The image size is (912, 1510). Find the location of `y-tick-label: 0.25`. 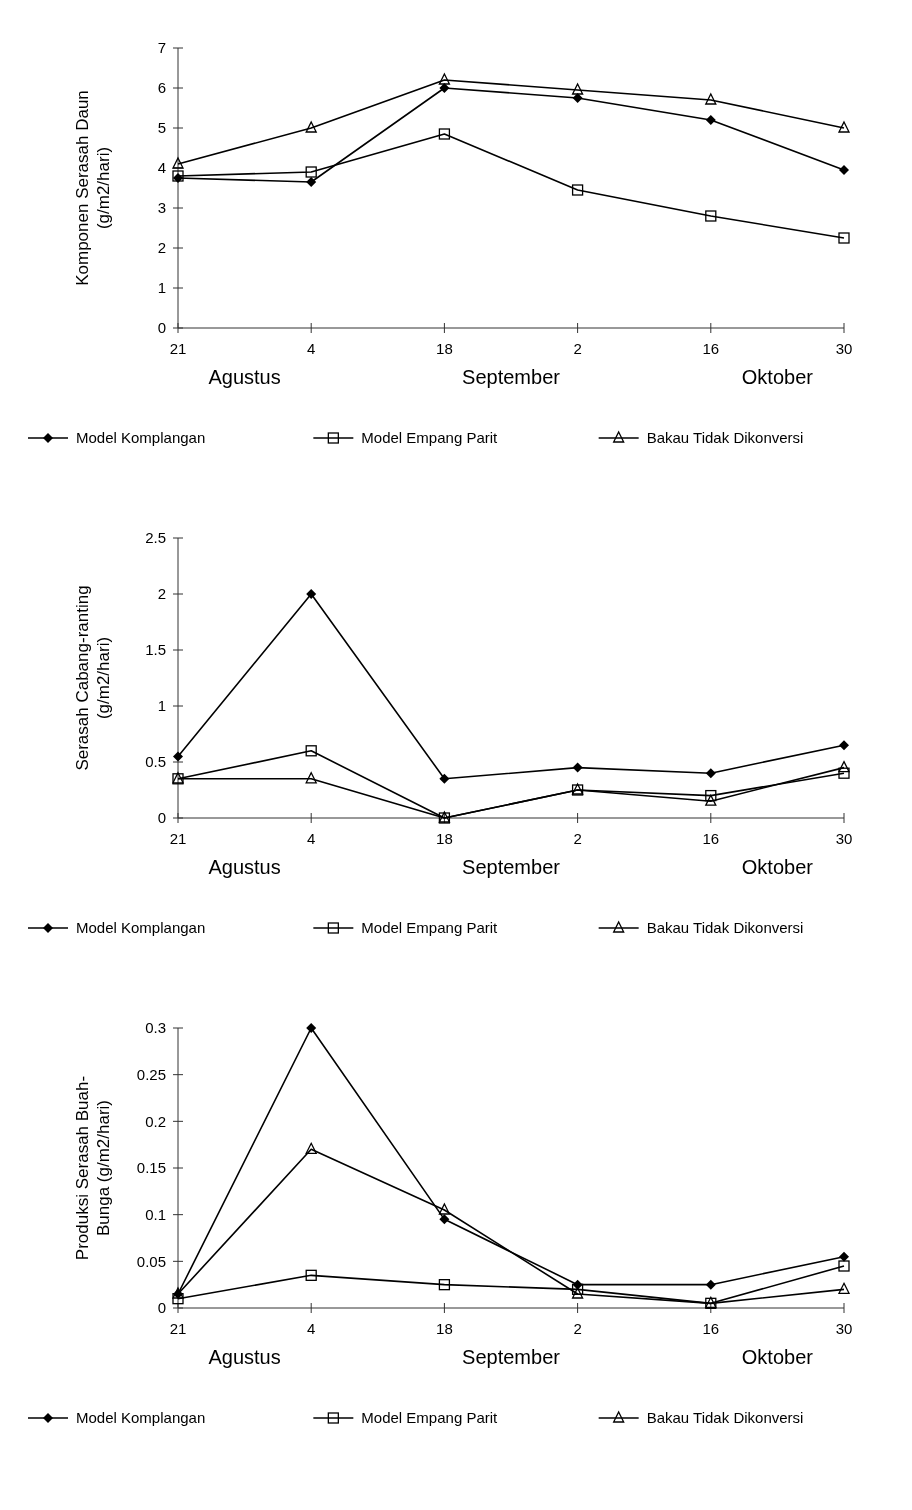

y-tick-label: 0.25 is located at coordinates (151, 1074).